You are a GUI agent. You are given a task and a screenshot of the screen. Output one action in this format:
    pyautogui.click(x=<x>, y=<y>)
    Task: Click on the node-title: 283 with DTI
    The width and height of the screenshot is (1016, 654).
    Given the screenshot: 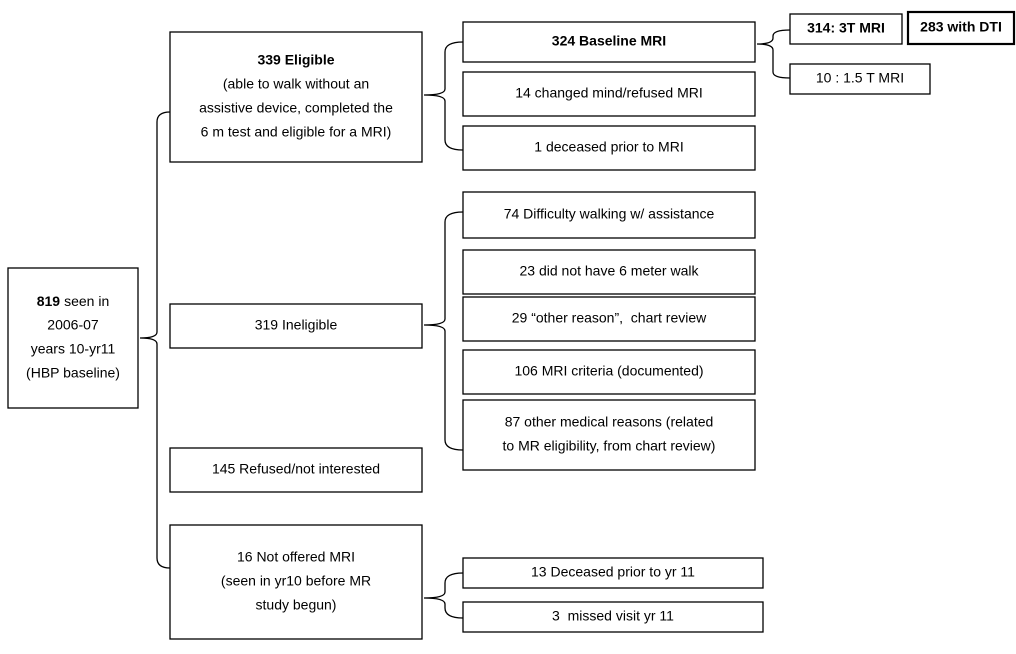 What is the action you would take?
    pyautogui.click(x=961, y=27)
    